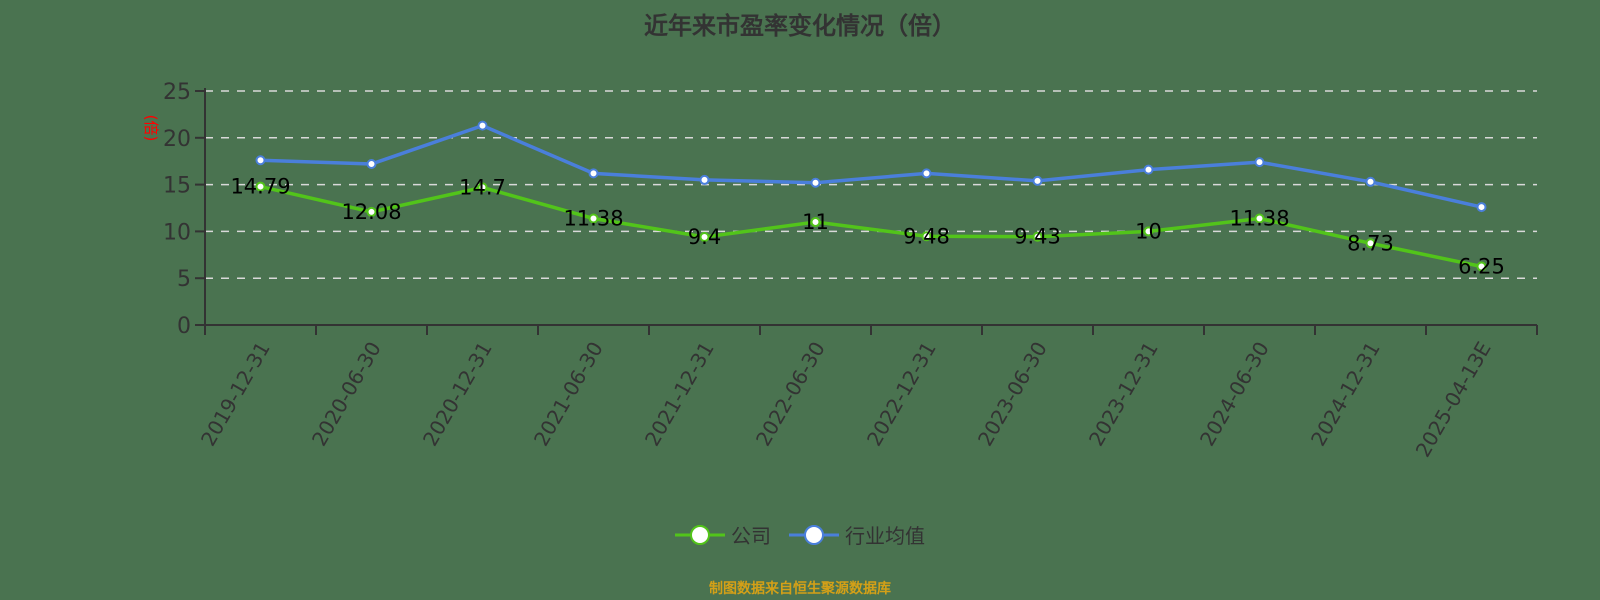 The image size is (1600, 600). Describe the element at coordinates (568, 394) in the screenshot. I see `x-tick-label: 2021-06-30` at that location.